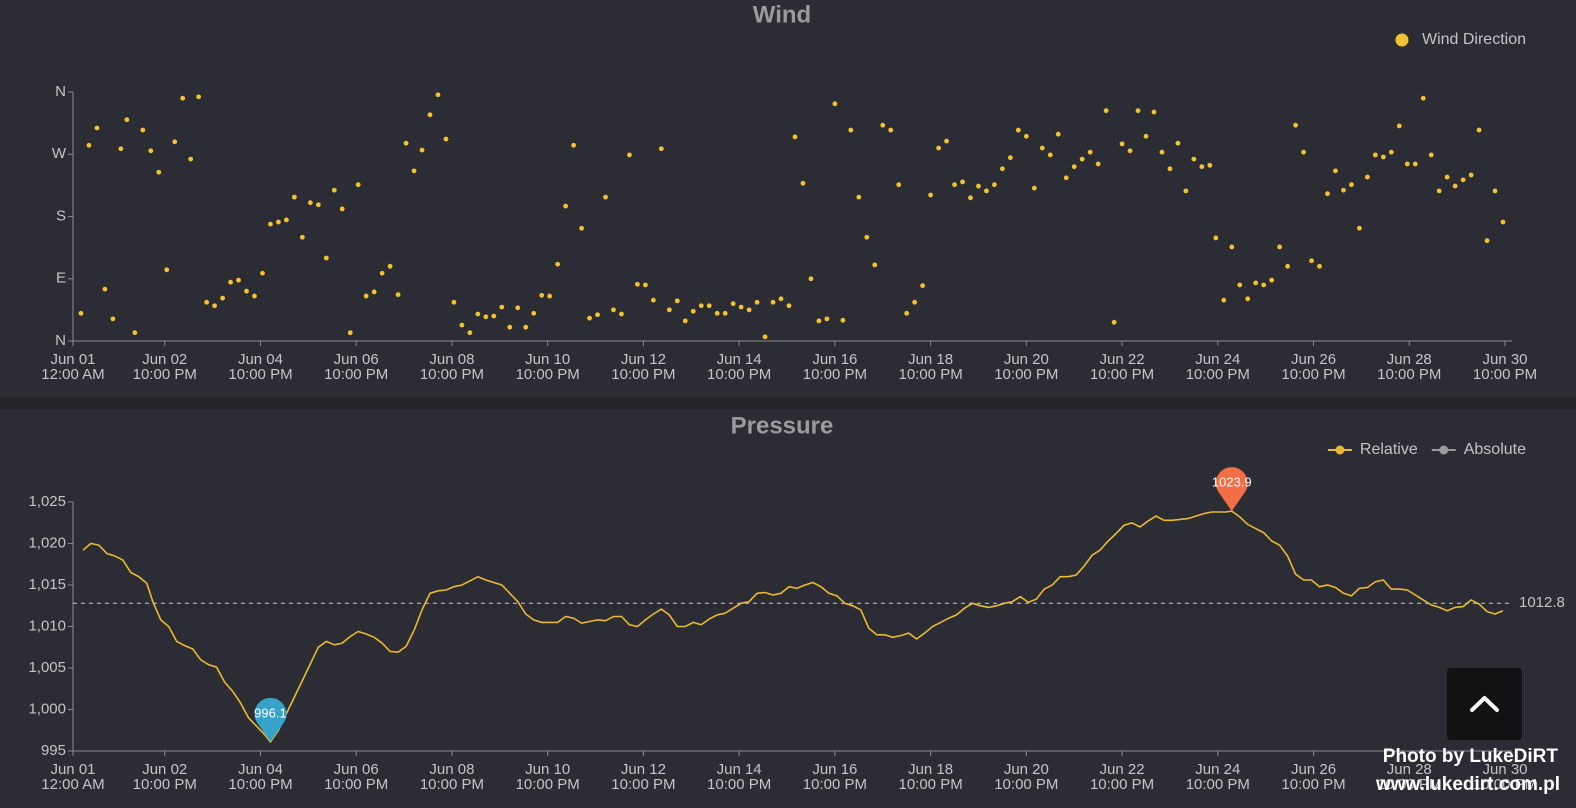  What do you see at coordinates (930, 359) in the screenshot?
I see `x-tick-label: Jun 18` at bounding box center [930, 359].